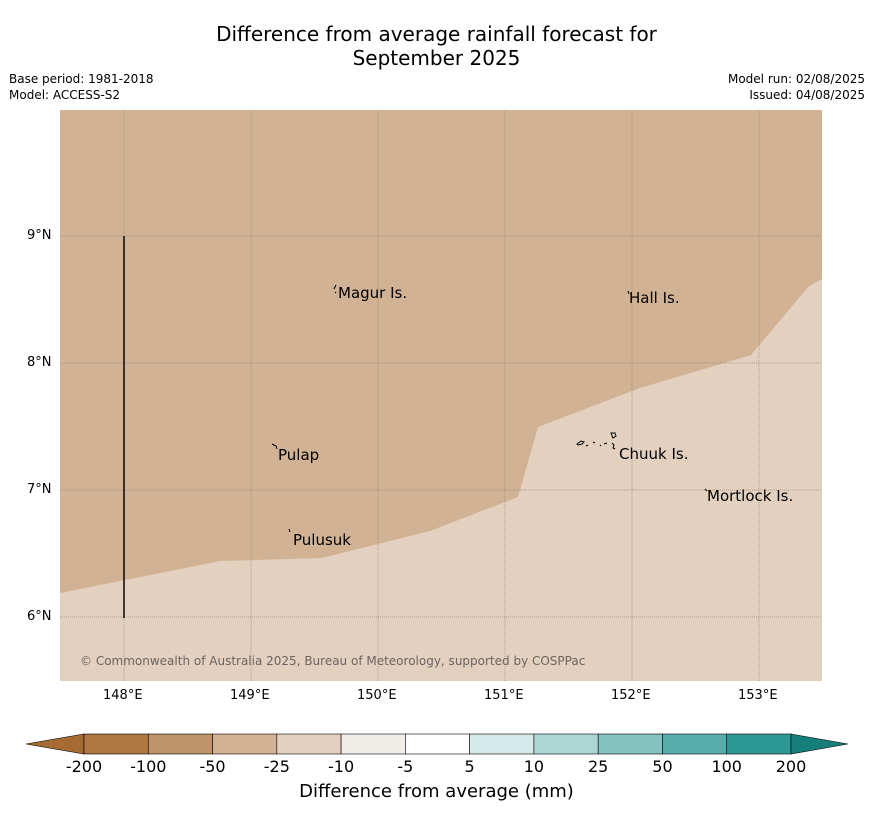 This screenshot has width=873, height=816. What do you see at coordinates (436, 58) in the screenshot?
I see `title-line-2: September 2025` at bounding box center [436, 58].